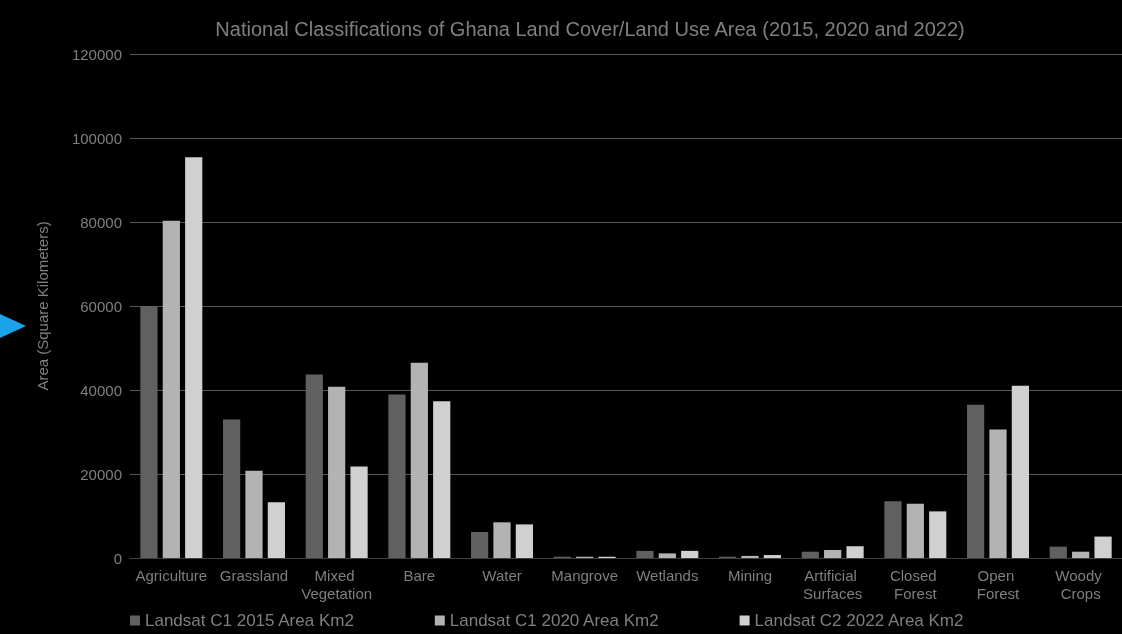 Image resolution: width=1122 pixels, height=634 pixels. I want to click on x-tick-label: Grassland, so click(254, 575).